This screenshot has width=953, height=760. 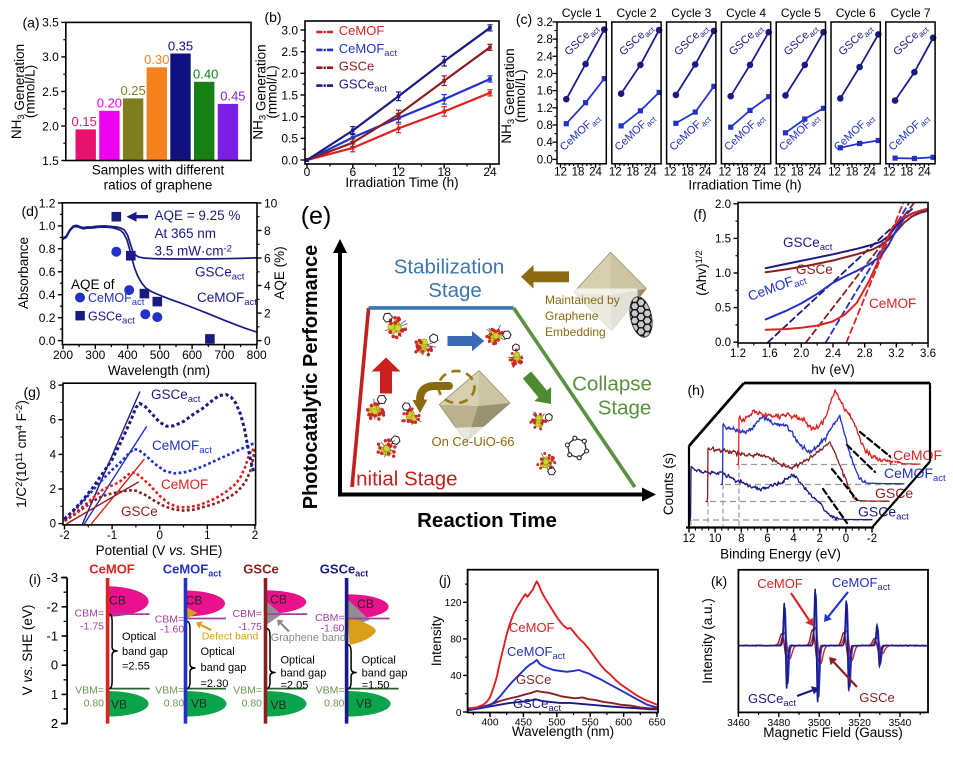 What do you see at coordinates (54, 694) in the screenshot?
I see `svg-text: 1` at bounding box center [54, 694].